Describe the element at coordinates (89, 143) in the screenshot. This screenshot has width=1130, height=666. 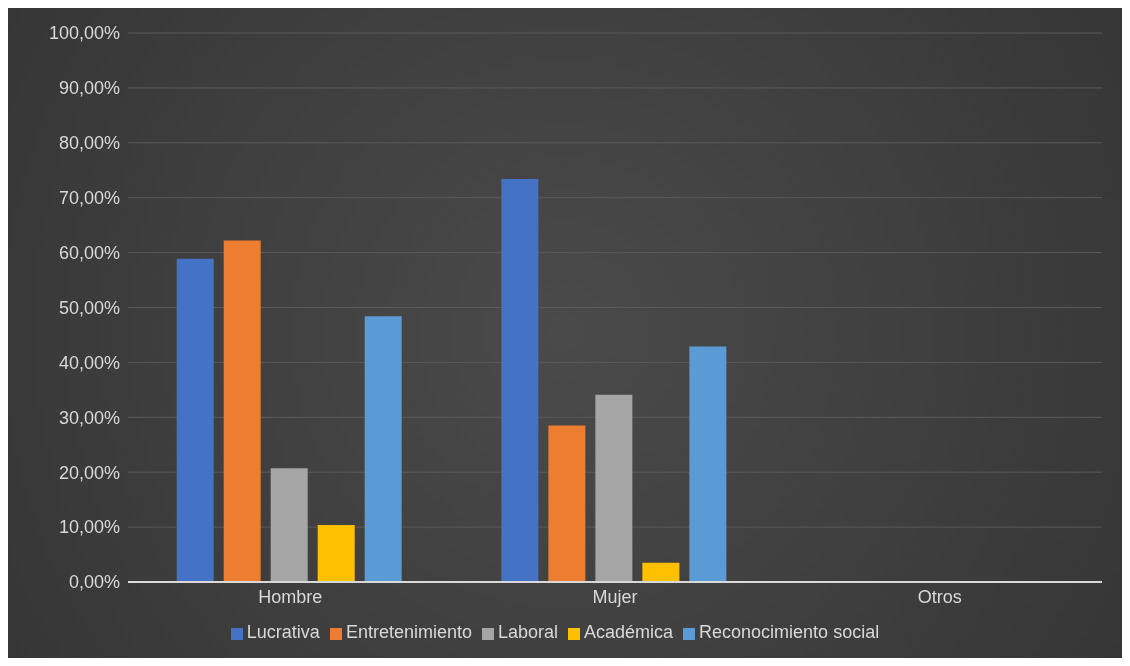
I see `y-tick-label: 80,00%` at that location.